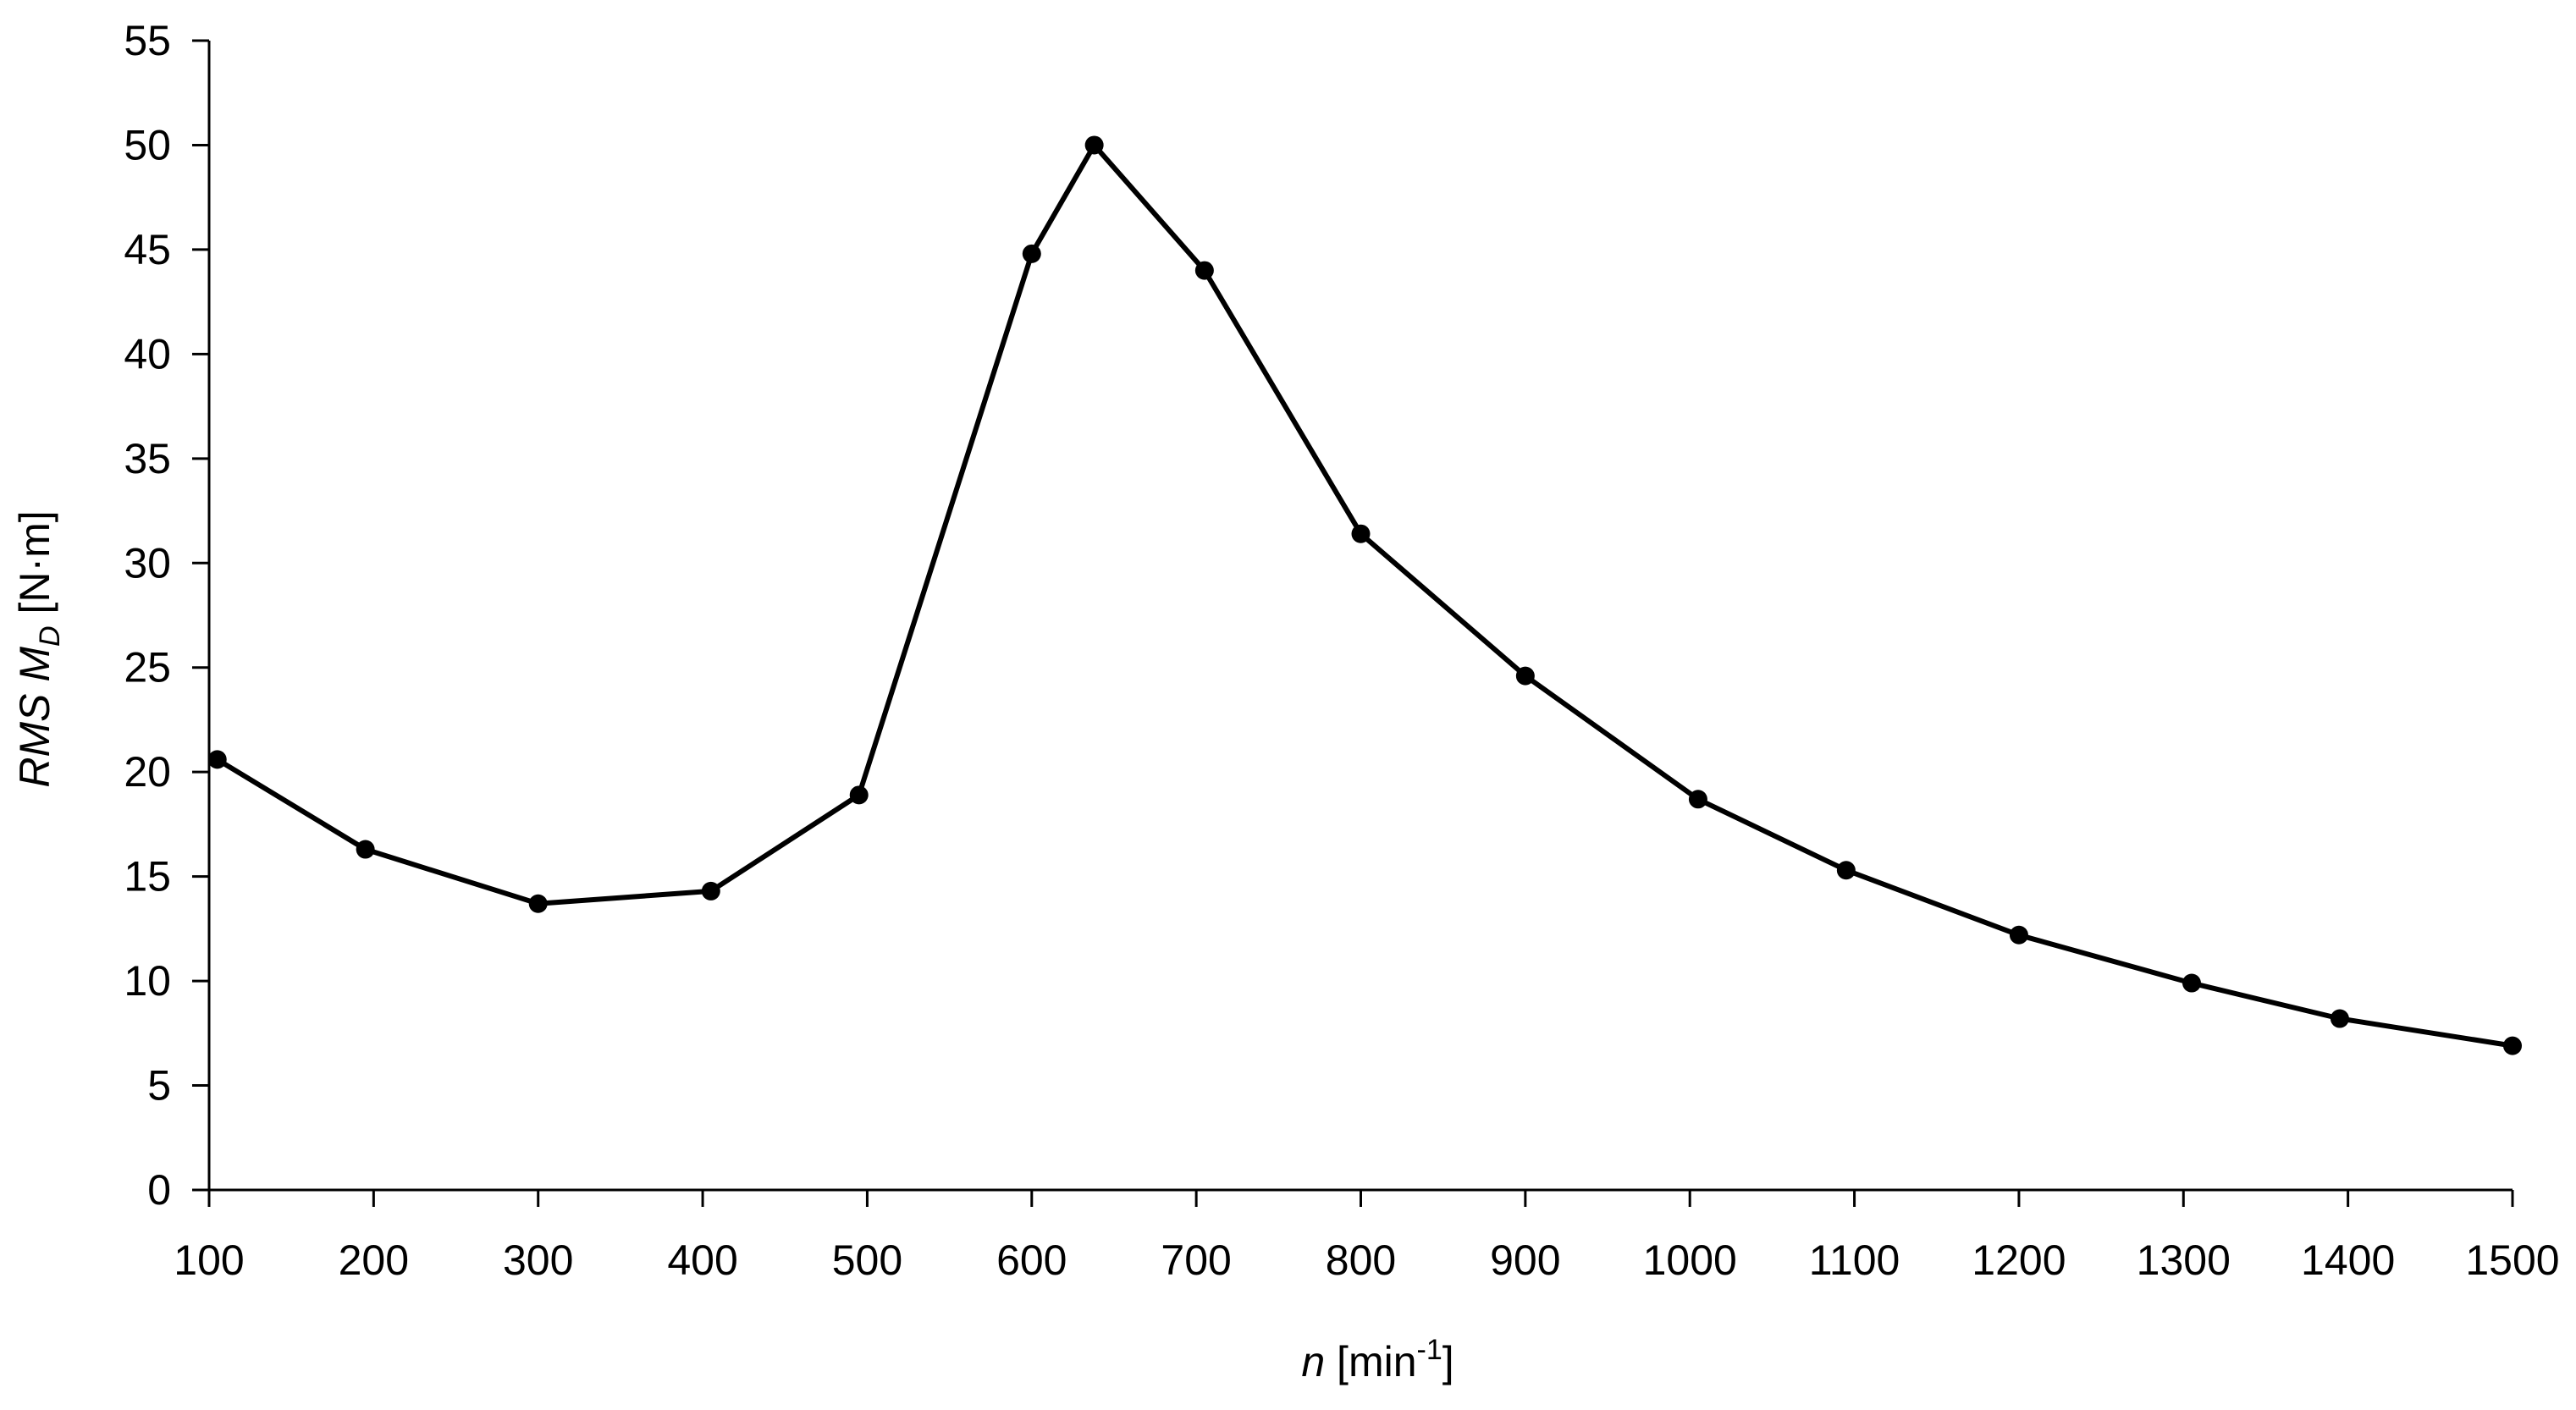 Image resolution: width=2576 pixels, height=1410 pixels. Describe the element at coordinates (148, 144) in the screenshot. I see `y-tick-label: 50` at that location.